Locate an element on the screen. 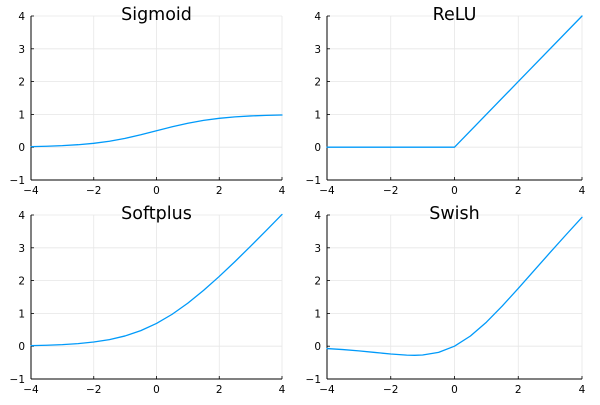  subplot-title: Swish is located at coordinates (454, 214).